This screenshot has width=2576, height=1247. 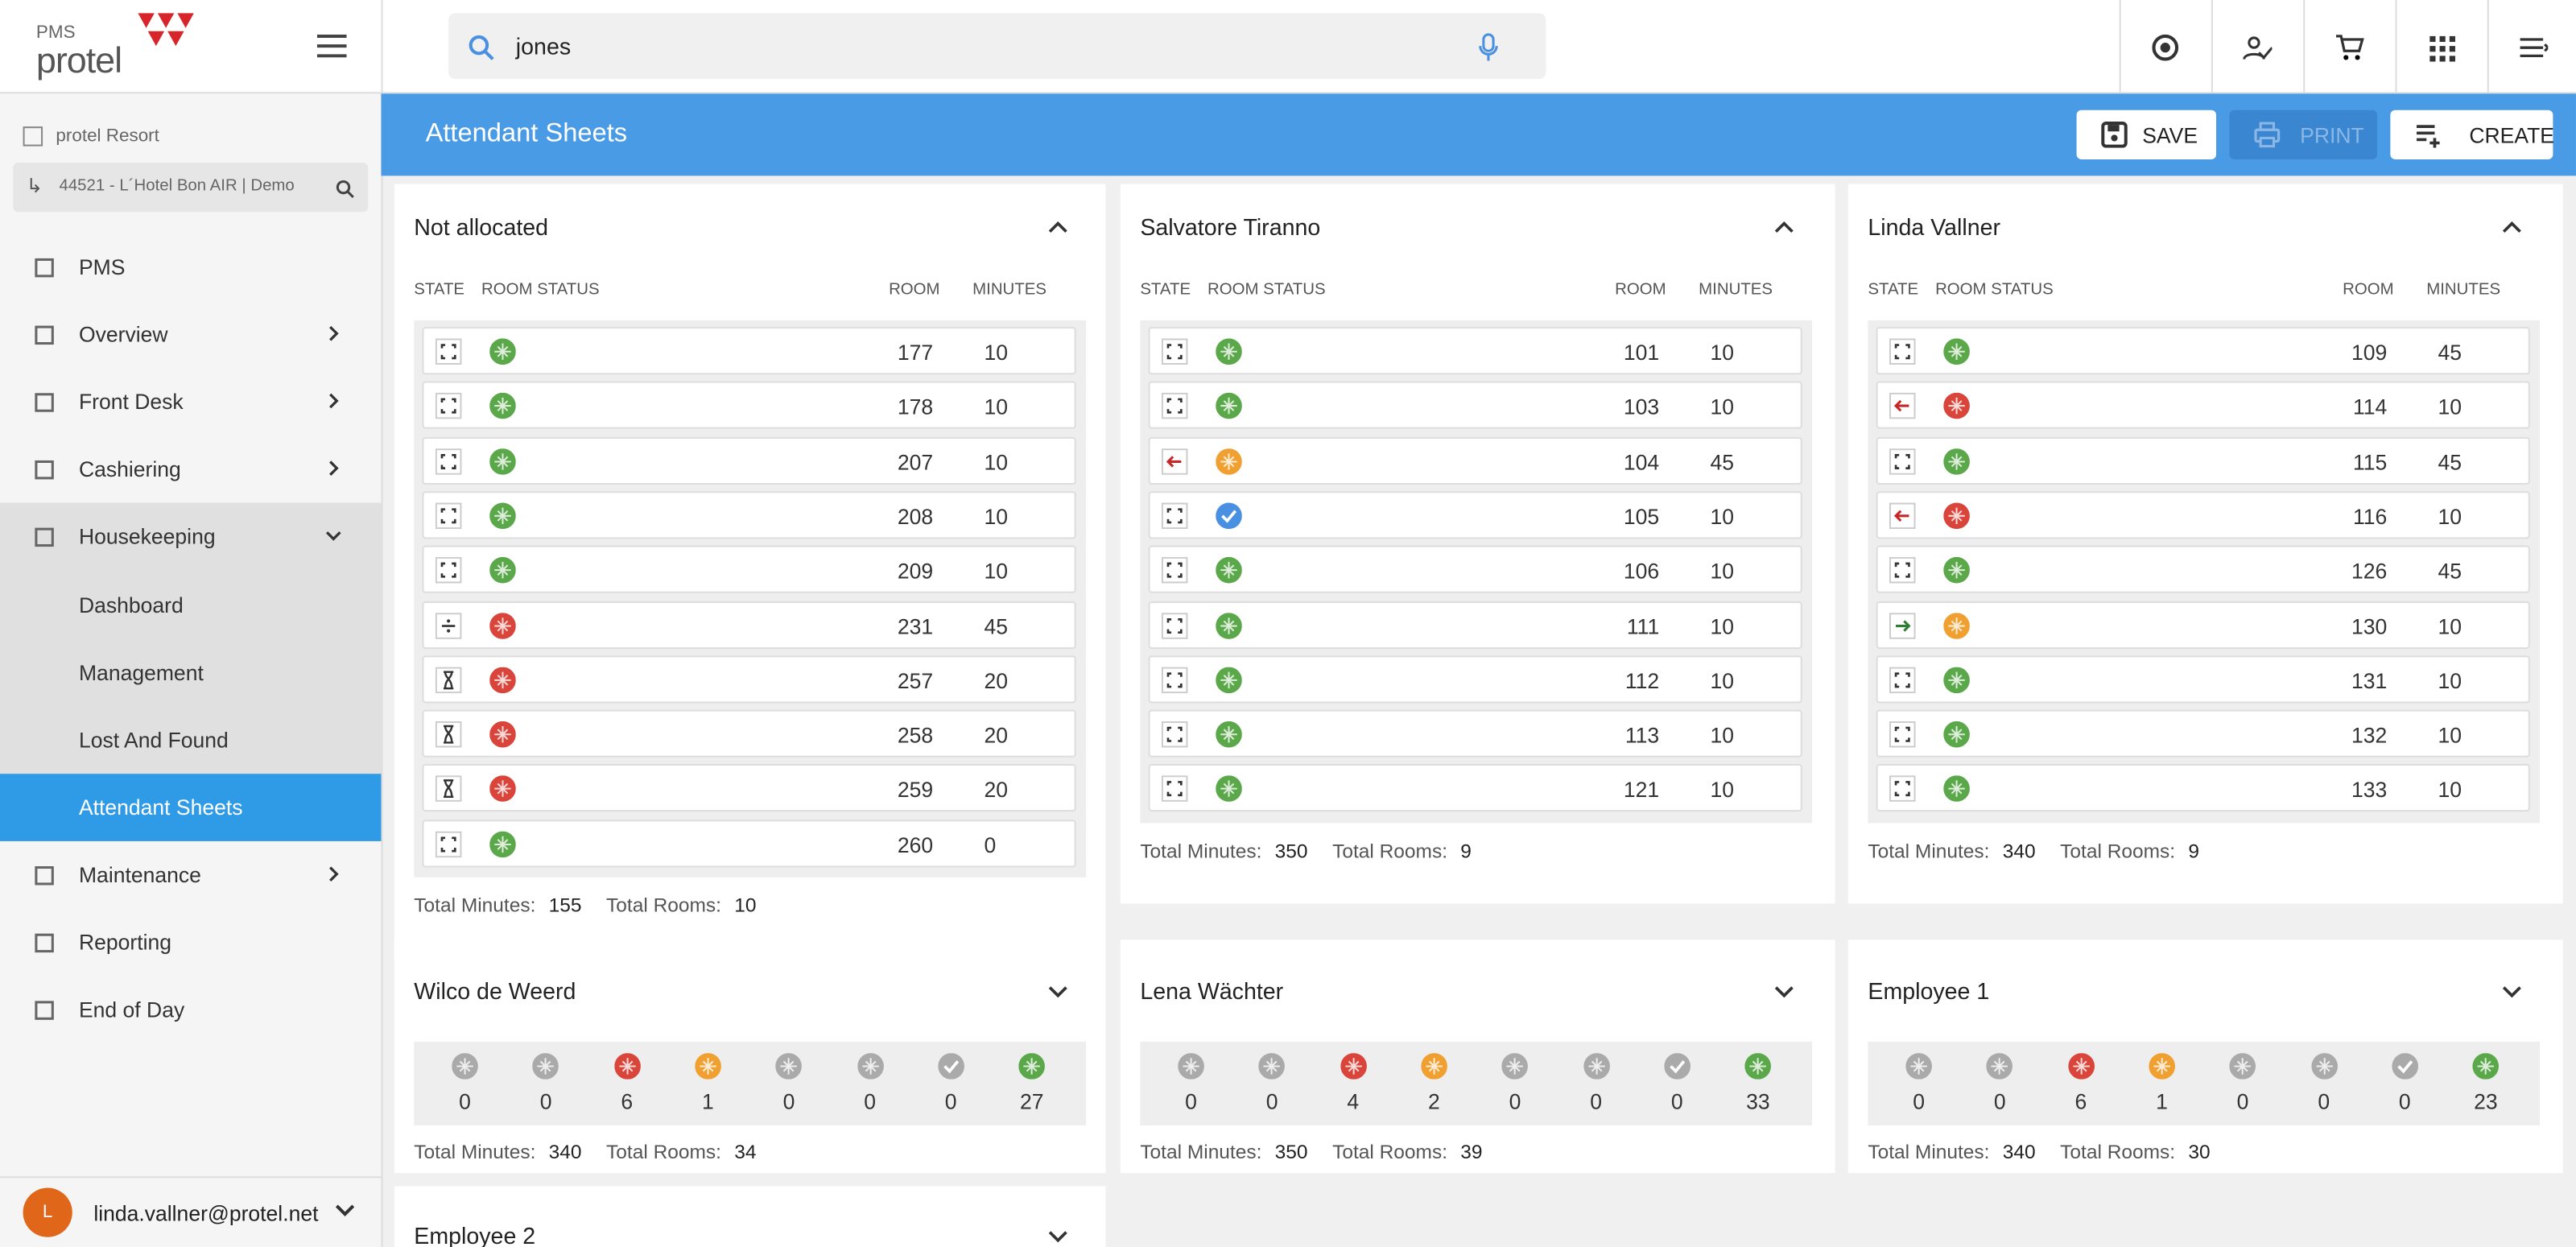 I want to click on room-number: 258, so click(x=915, y=735).